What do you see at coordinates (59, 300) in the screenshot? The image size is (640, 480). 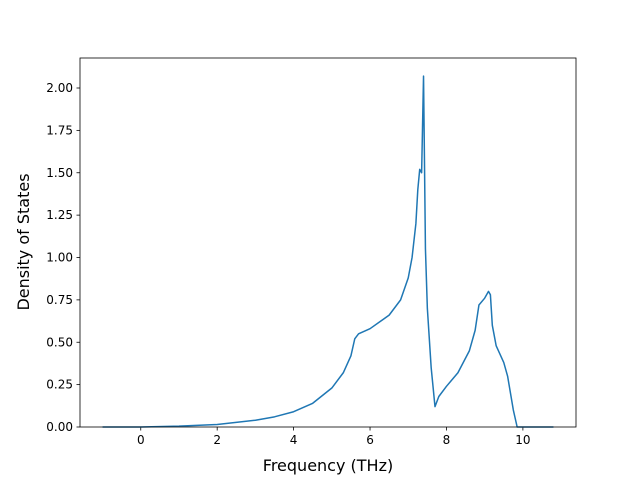 I see `y-tick-label: 0.75` at bounding box center [59, 300].